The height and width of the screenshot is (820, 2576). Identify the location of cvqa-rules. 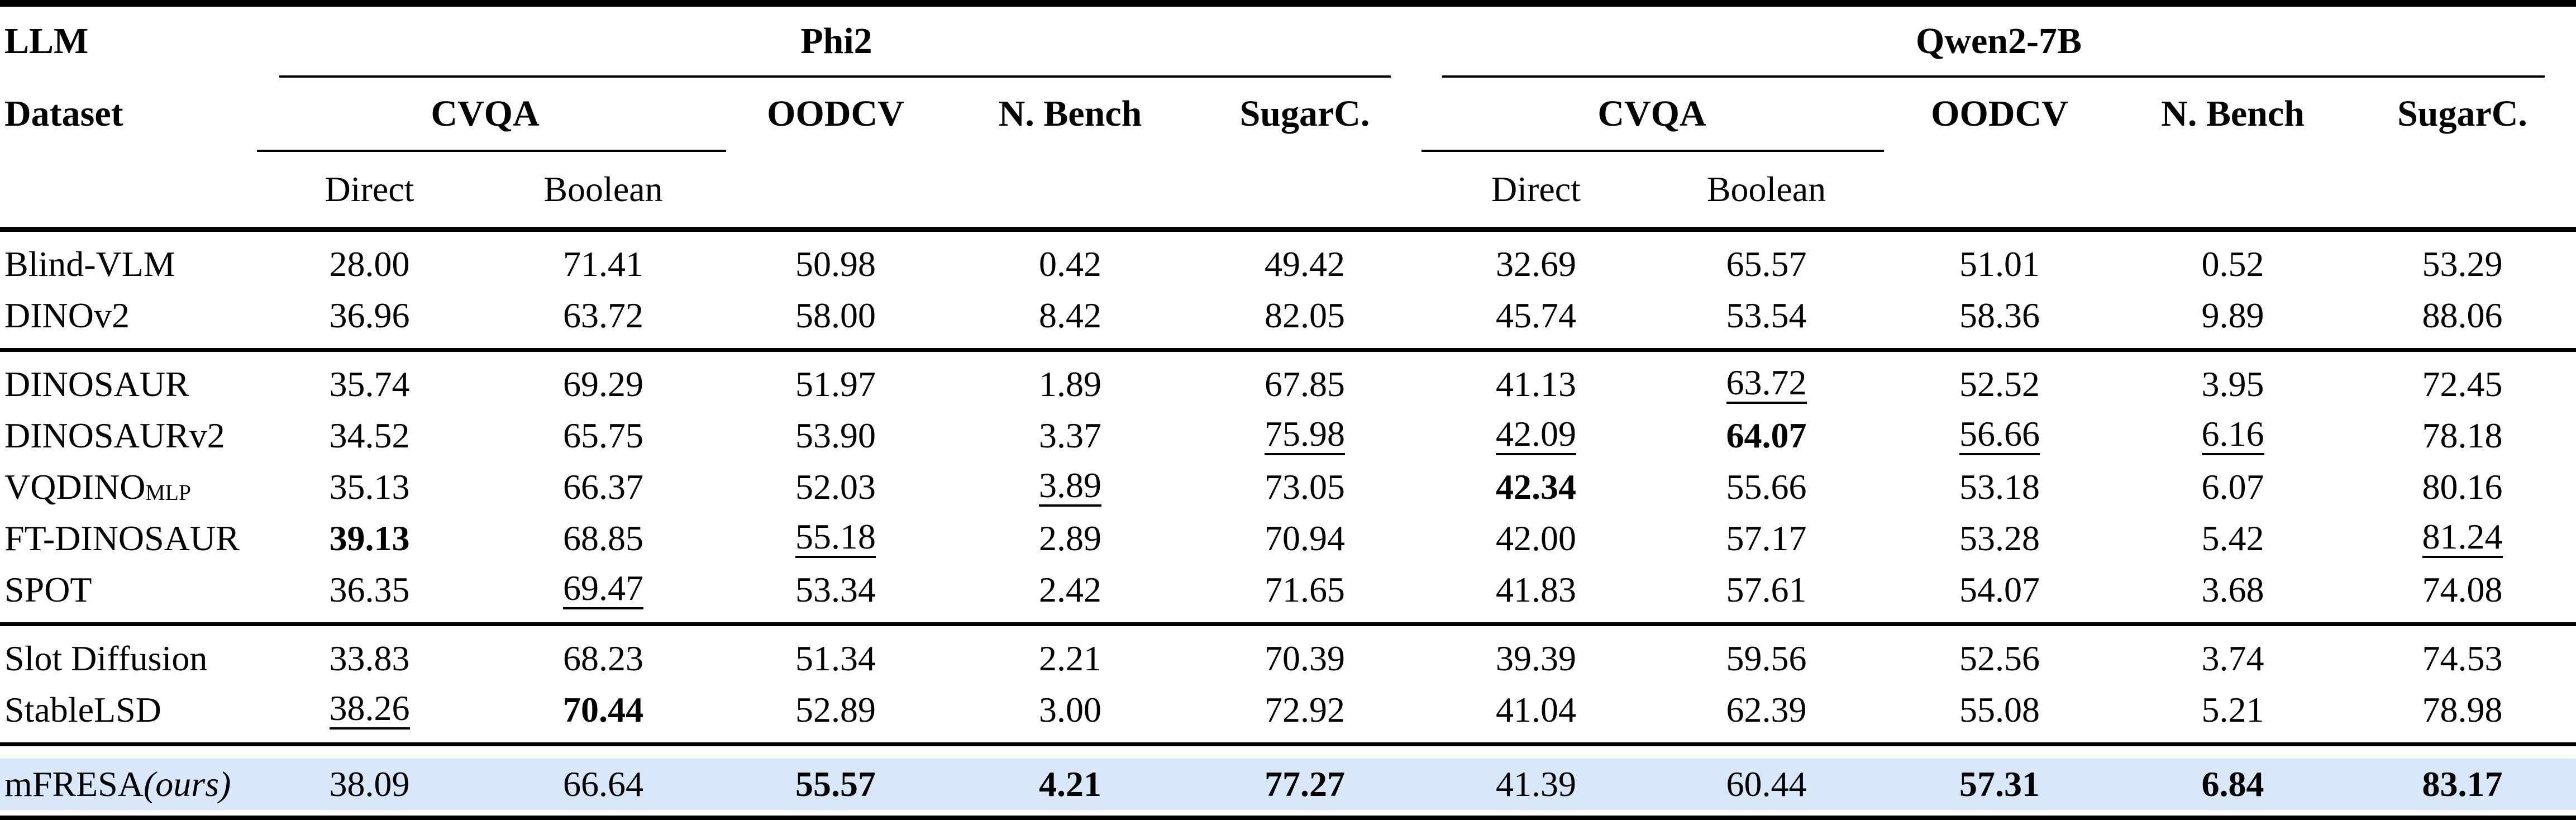
(1288, 151).